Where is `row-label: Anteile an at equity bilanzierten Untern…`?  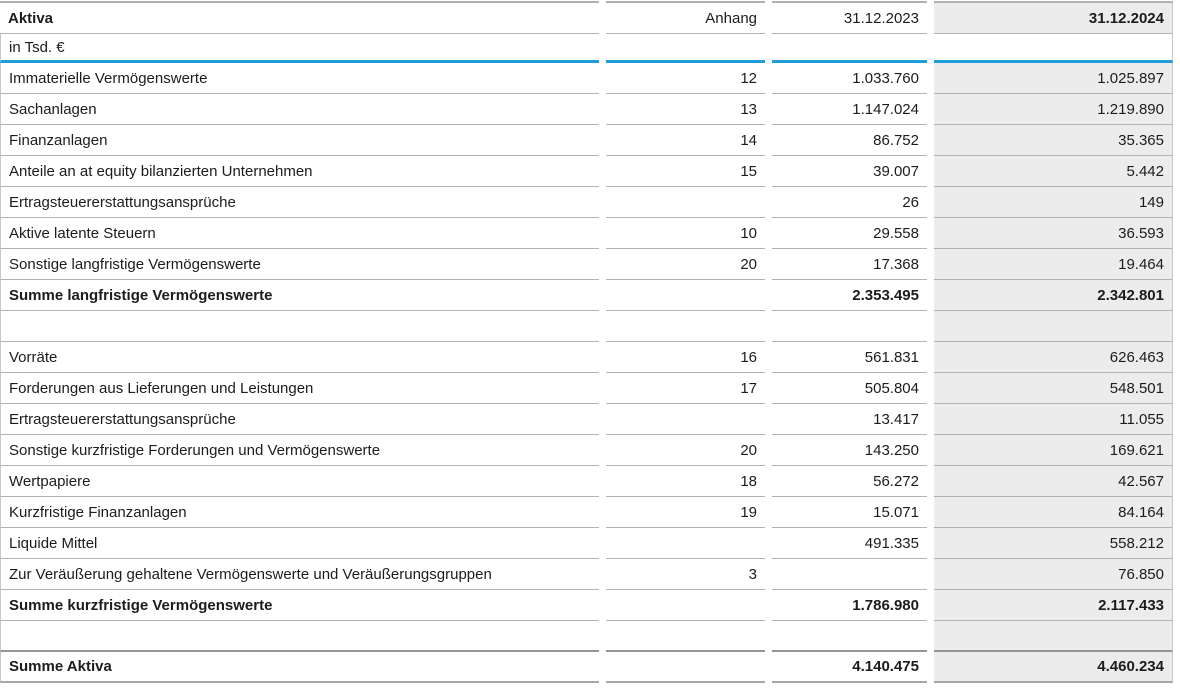
row-label: Anteile an at equity bilanzierten Untern… is located at coordinates (299, 171).